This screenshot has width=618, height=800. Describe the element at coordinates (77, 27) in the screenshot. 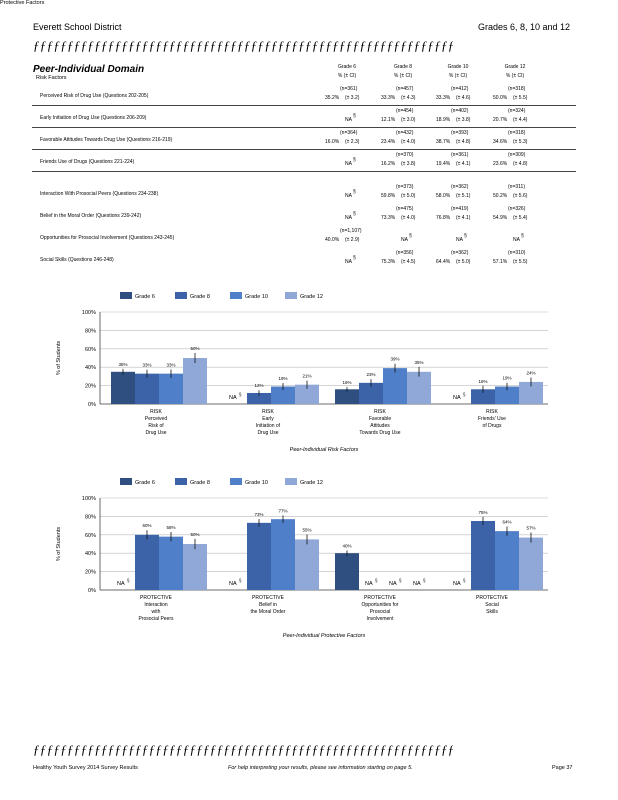

I see `district-name: Everett School District` at that location.